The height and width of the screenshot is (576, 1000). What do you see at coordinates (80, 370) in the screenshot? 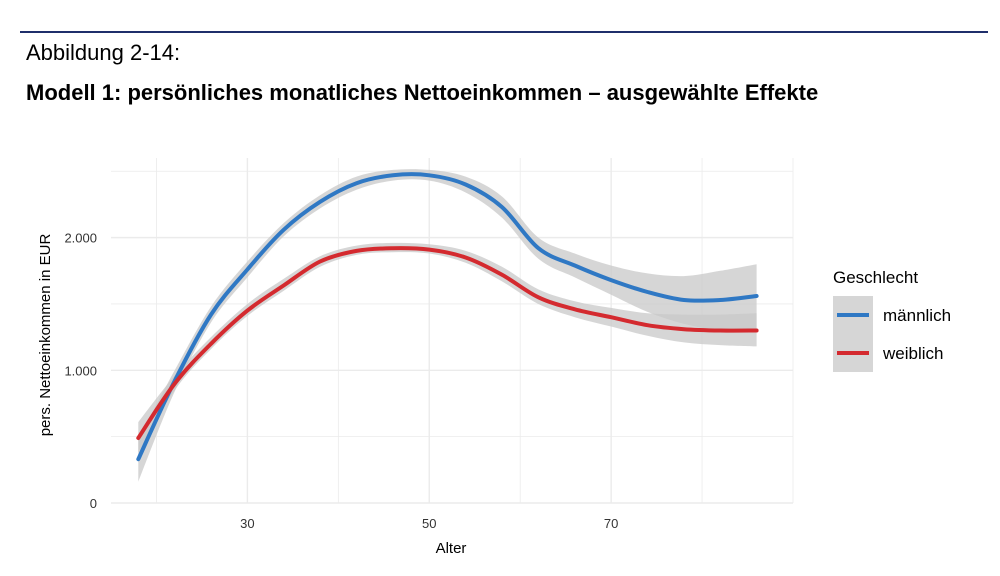
I see `y-tick-label: 1.000` at bounding box center [80, 370].